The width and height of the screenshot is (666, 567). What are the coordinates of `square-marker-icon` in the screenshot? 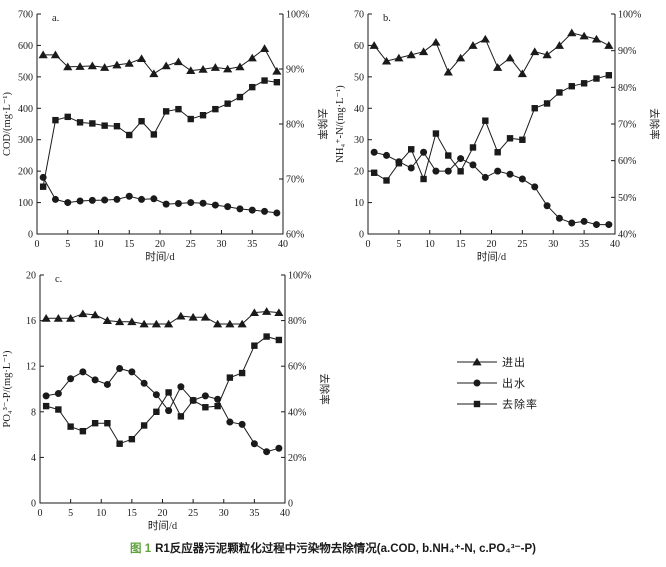 It's located at (477, 403).